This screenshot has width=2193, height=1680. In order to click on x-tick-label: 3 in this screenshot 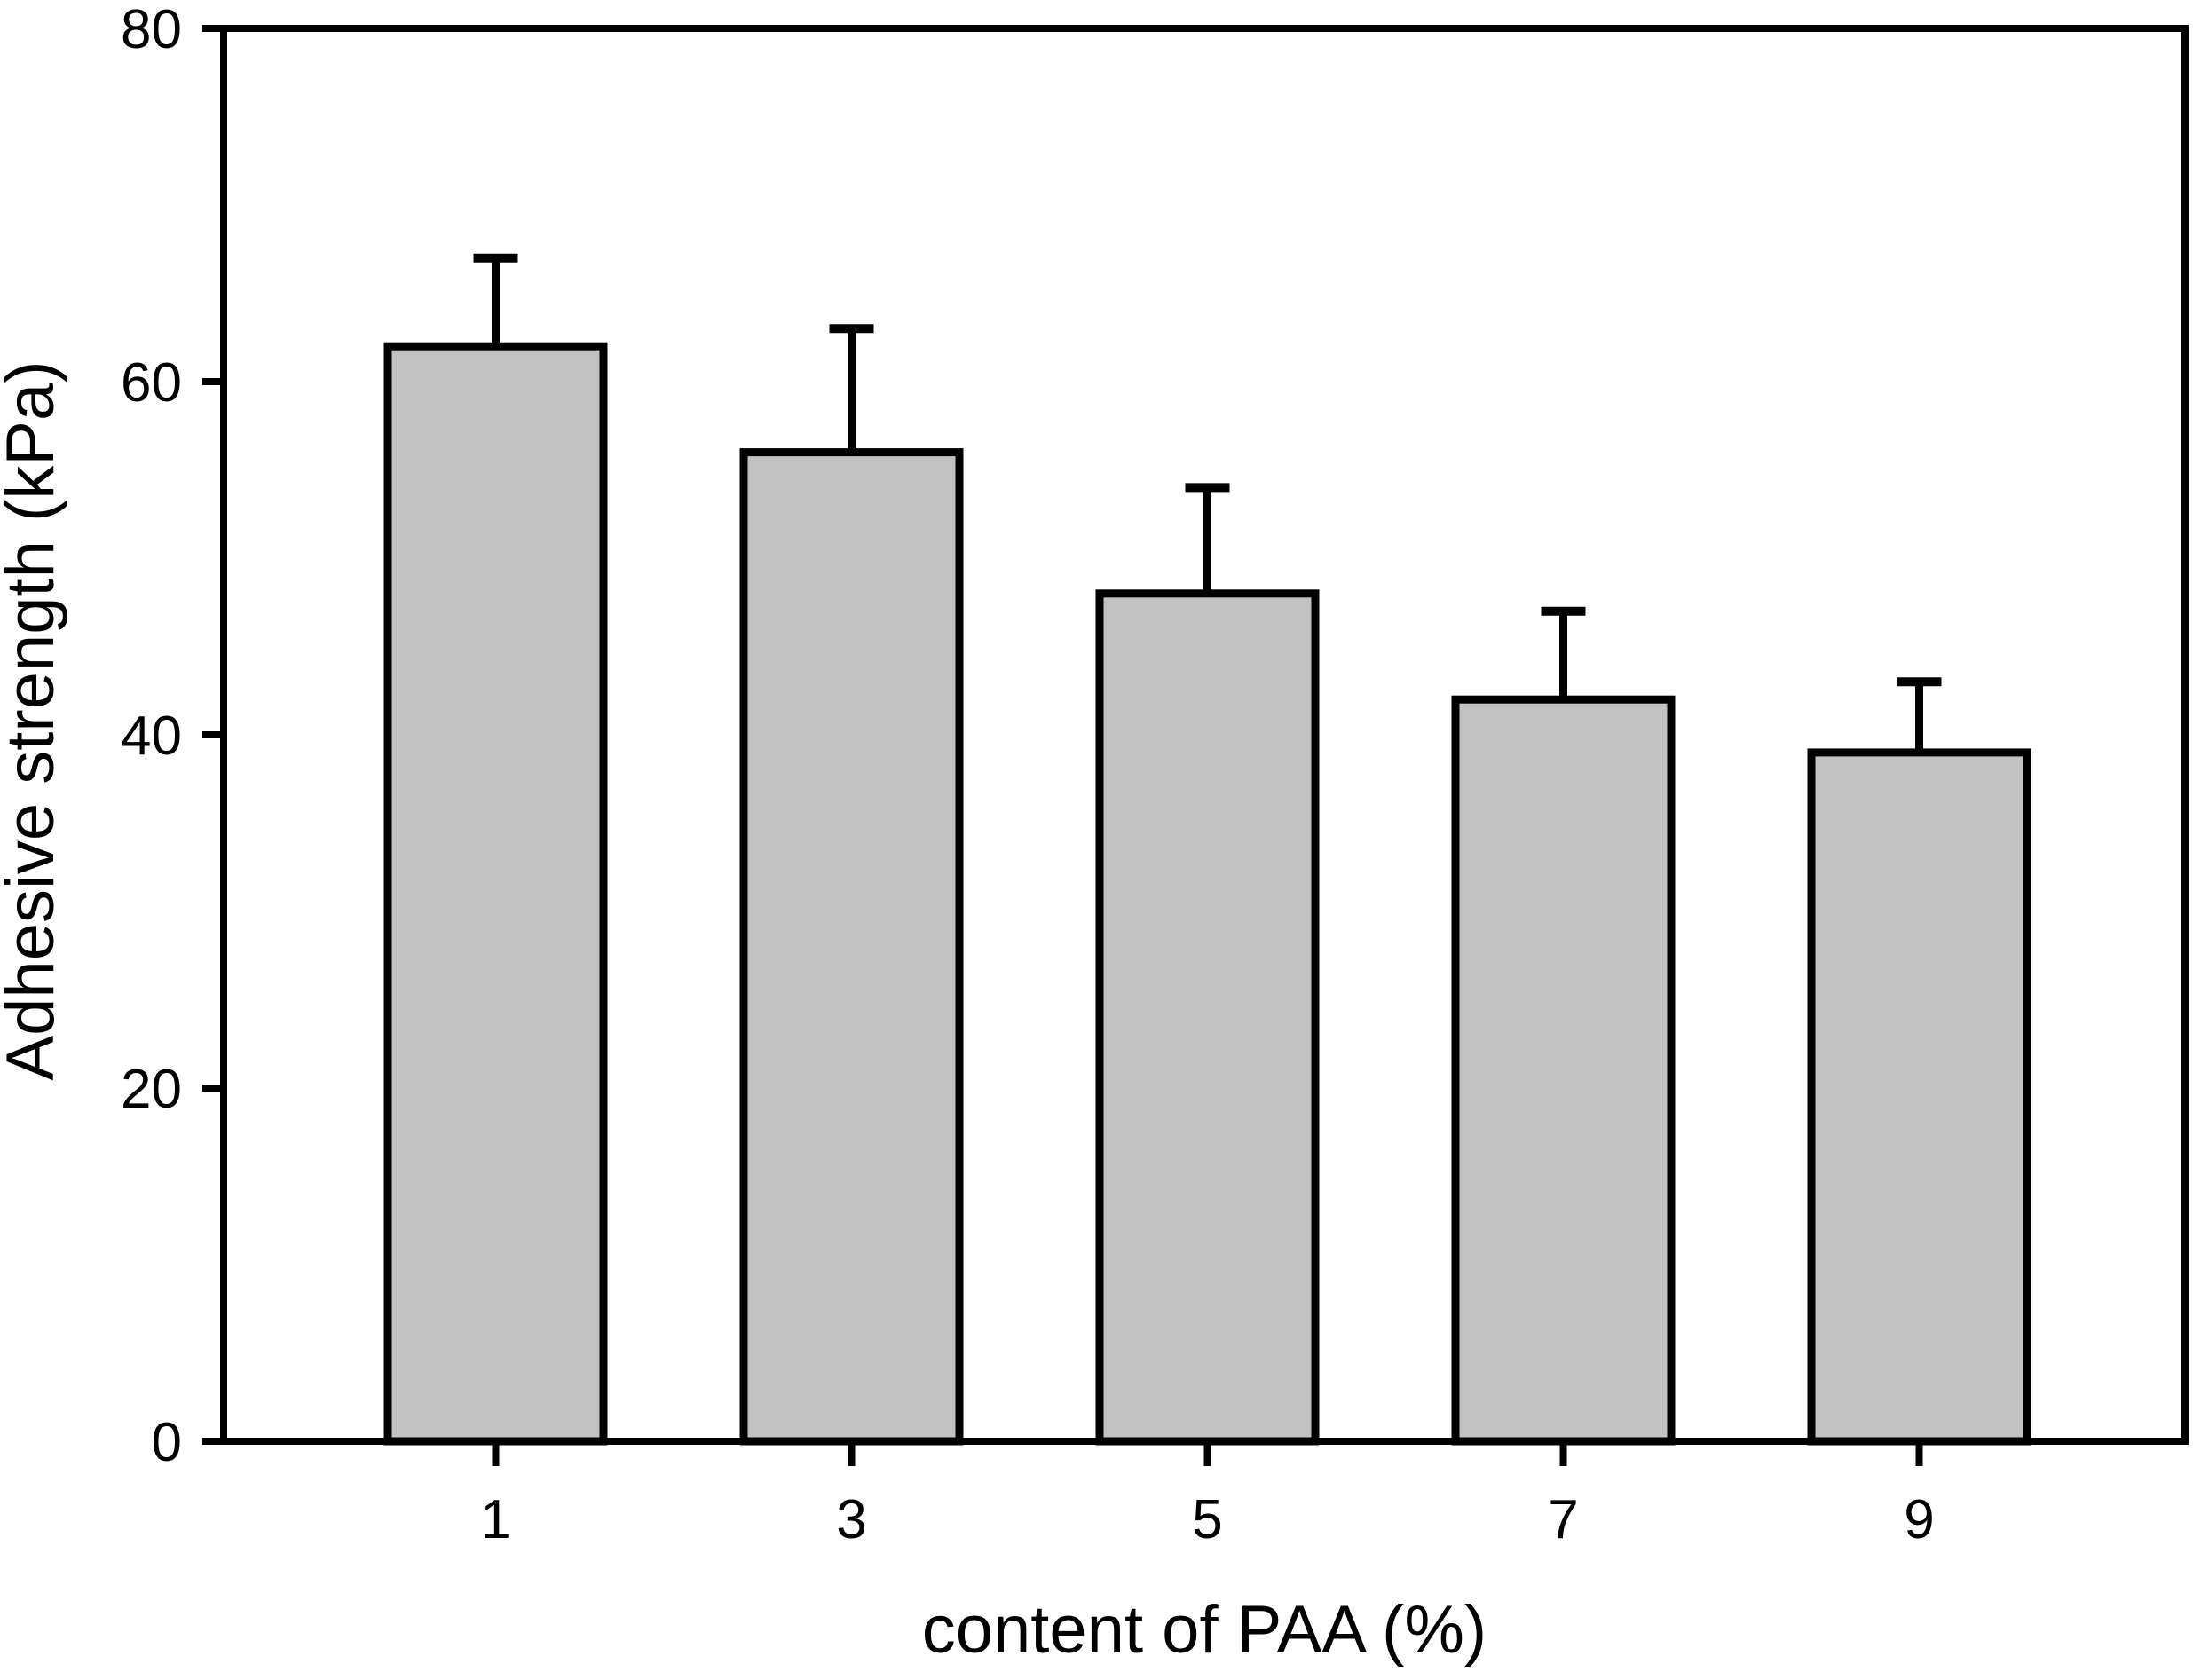, I will do `click(851, 1519)`.